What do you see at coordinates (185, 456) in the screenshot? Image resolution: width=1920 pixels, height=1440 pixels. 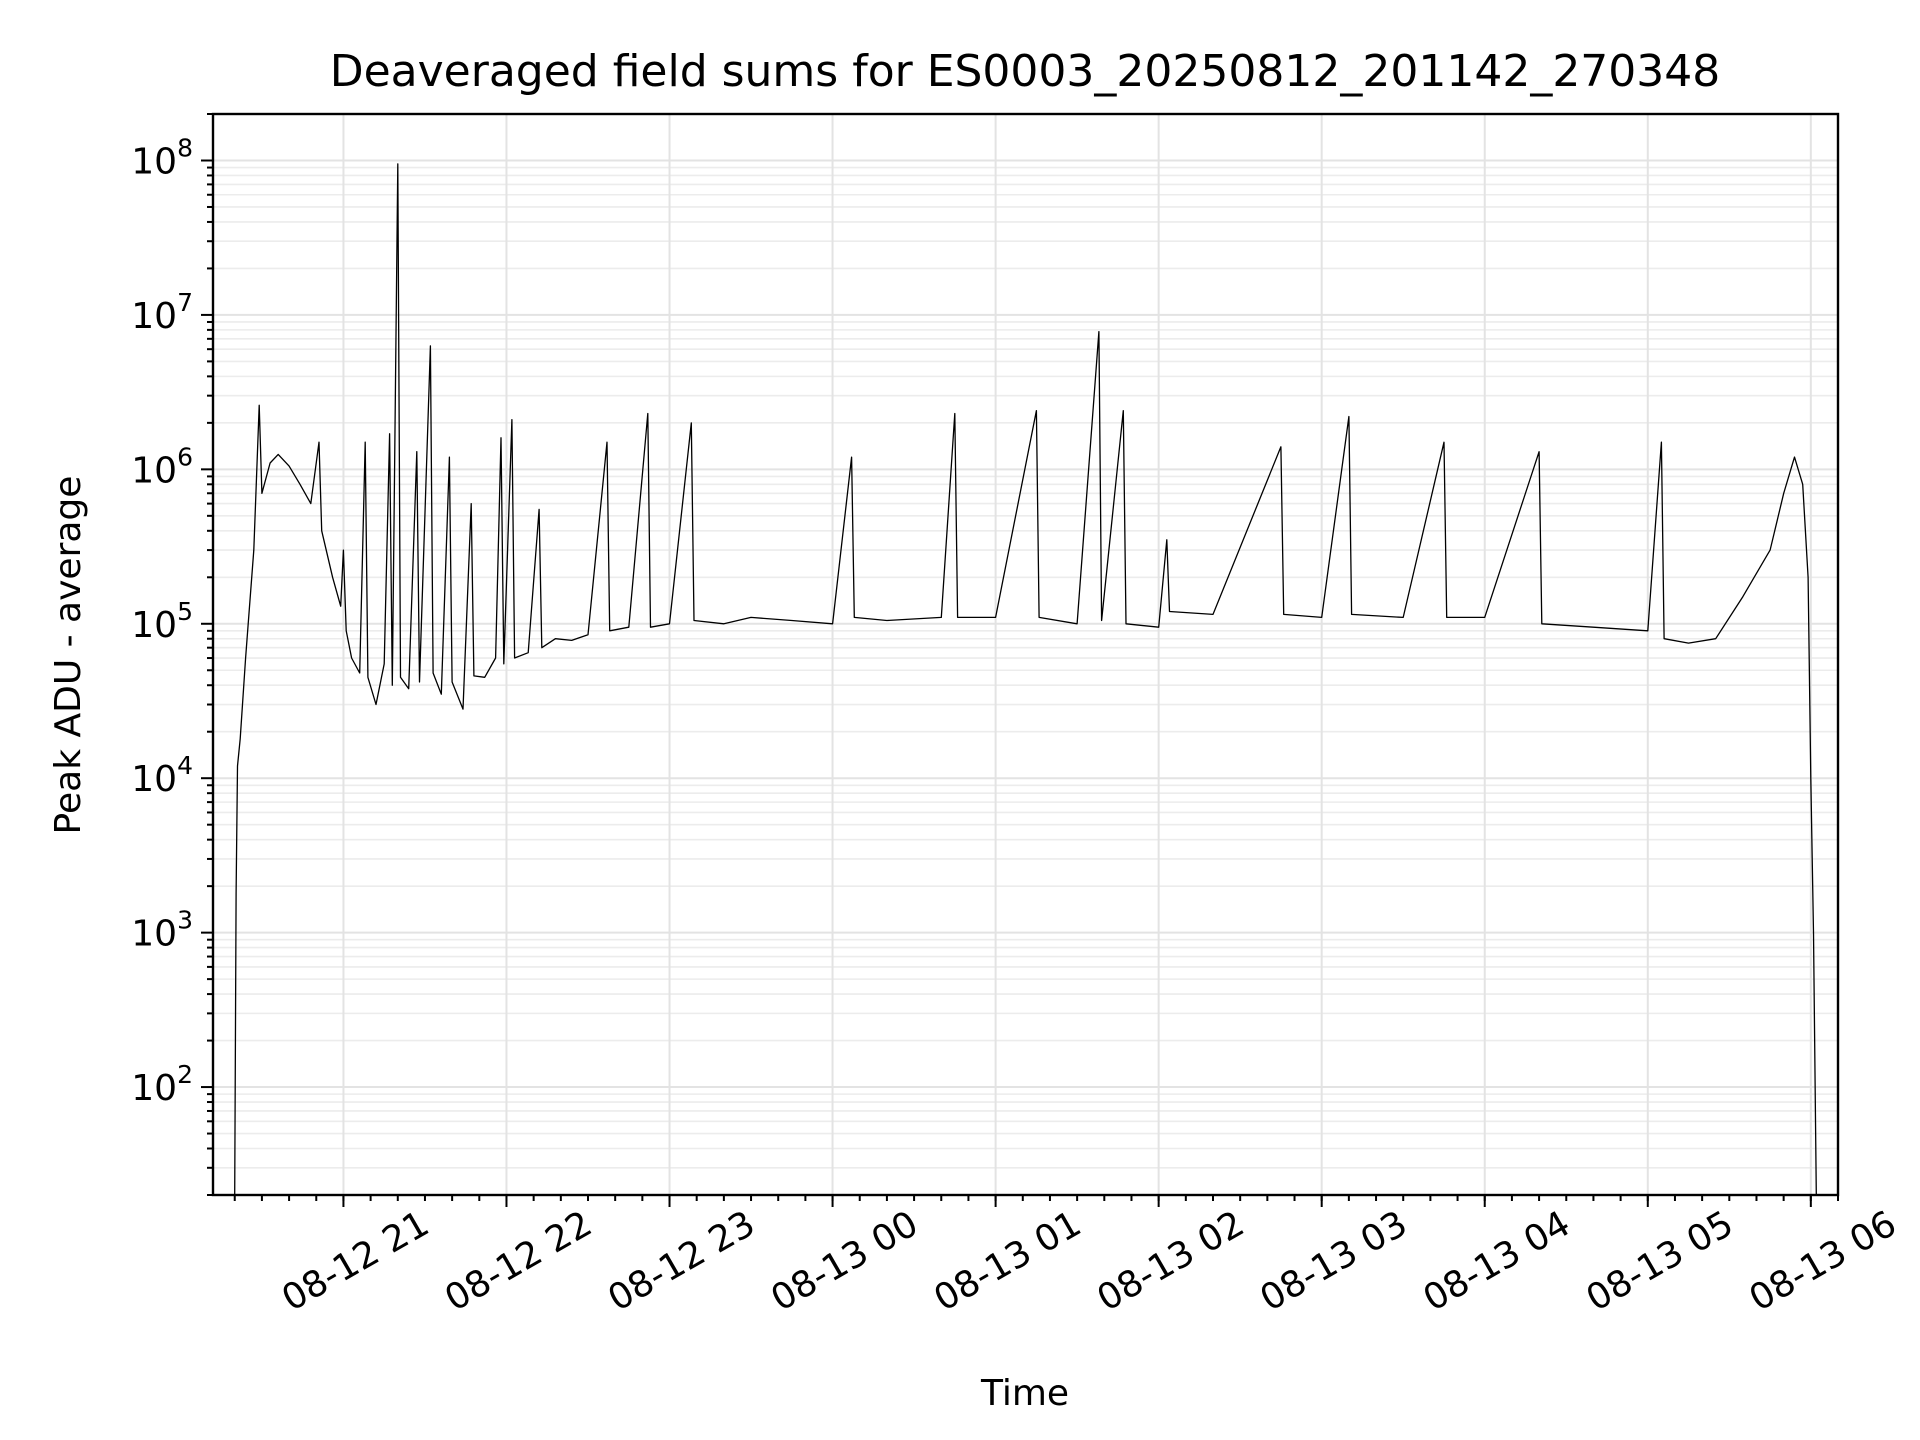 I see `y-tick-label-exponent: 6` at bounding box center [185, 456].